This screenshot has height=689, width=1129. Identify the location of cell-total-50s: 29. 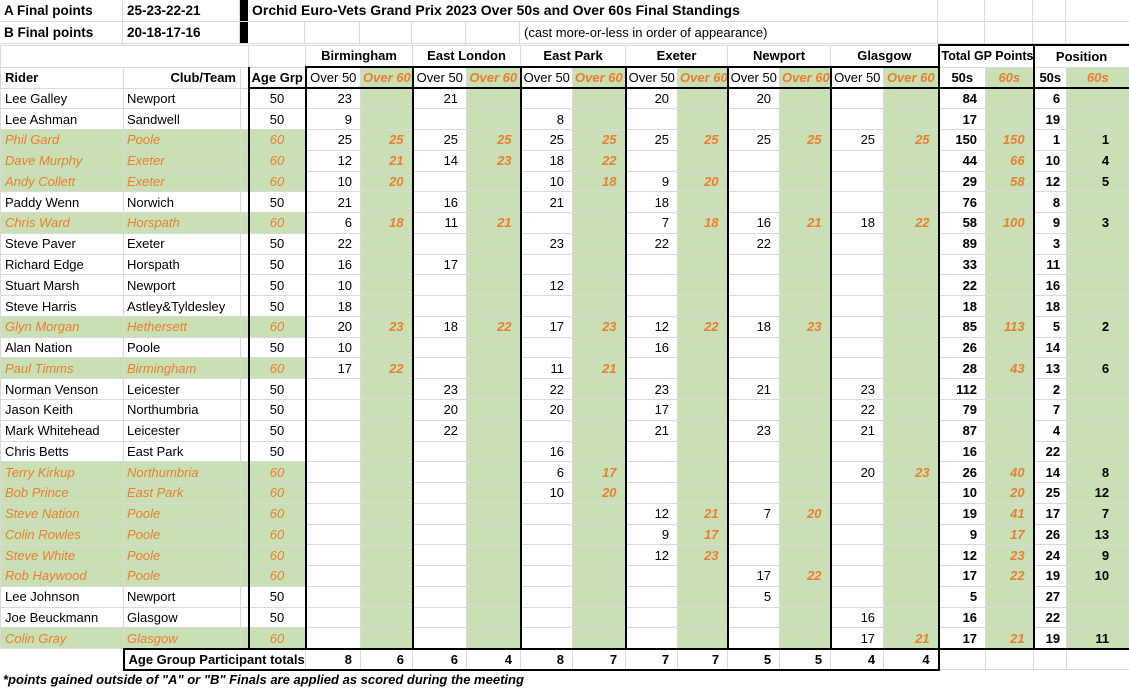
(962, 181).